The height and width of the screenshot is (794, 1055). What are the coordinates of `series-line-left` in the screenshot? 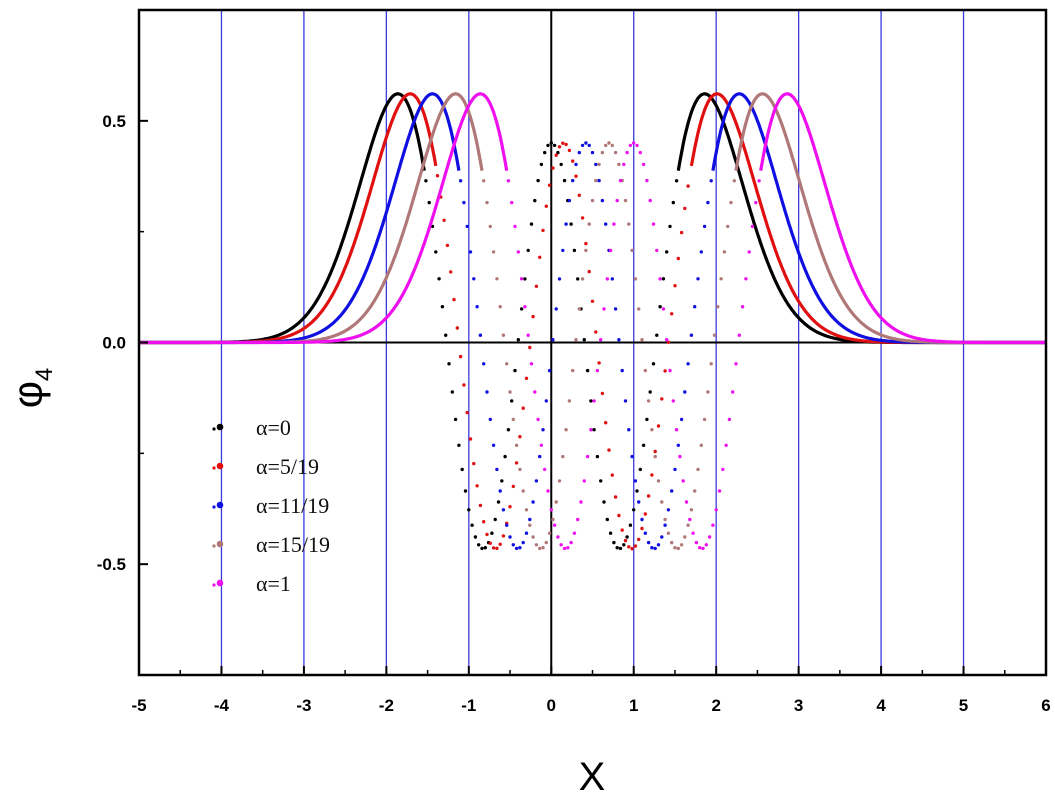 It's located at (324, 218).